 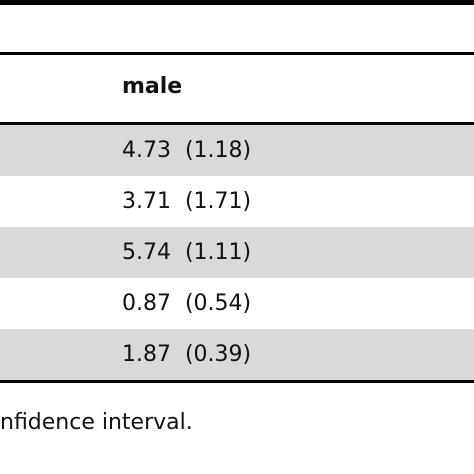 What do you see at coordinates (237, 381) in the screenshot?
I see `bottom-rule` at bounding box center [237, 381].